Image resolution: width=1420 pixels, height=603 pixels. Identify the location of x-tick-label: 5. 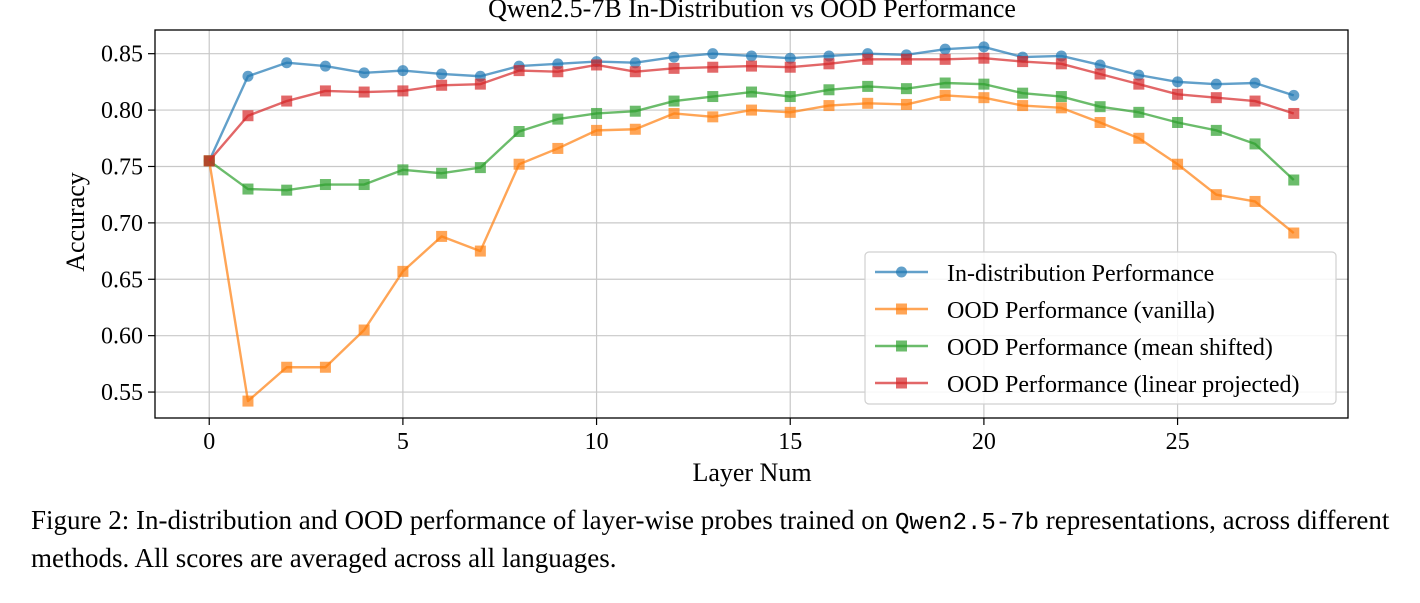
(403, 442).